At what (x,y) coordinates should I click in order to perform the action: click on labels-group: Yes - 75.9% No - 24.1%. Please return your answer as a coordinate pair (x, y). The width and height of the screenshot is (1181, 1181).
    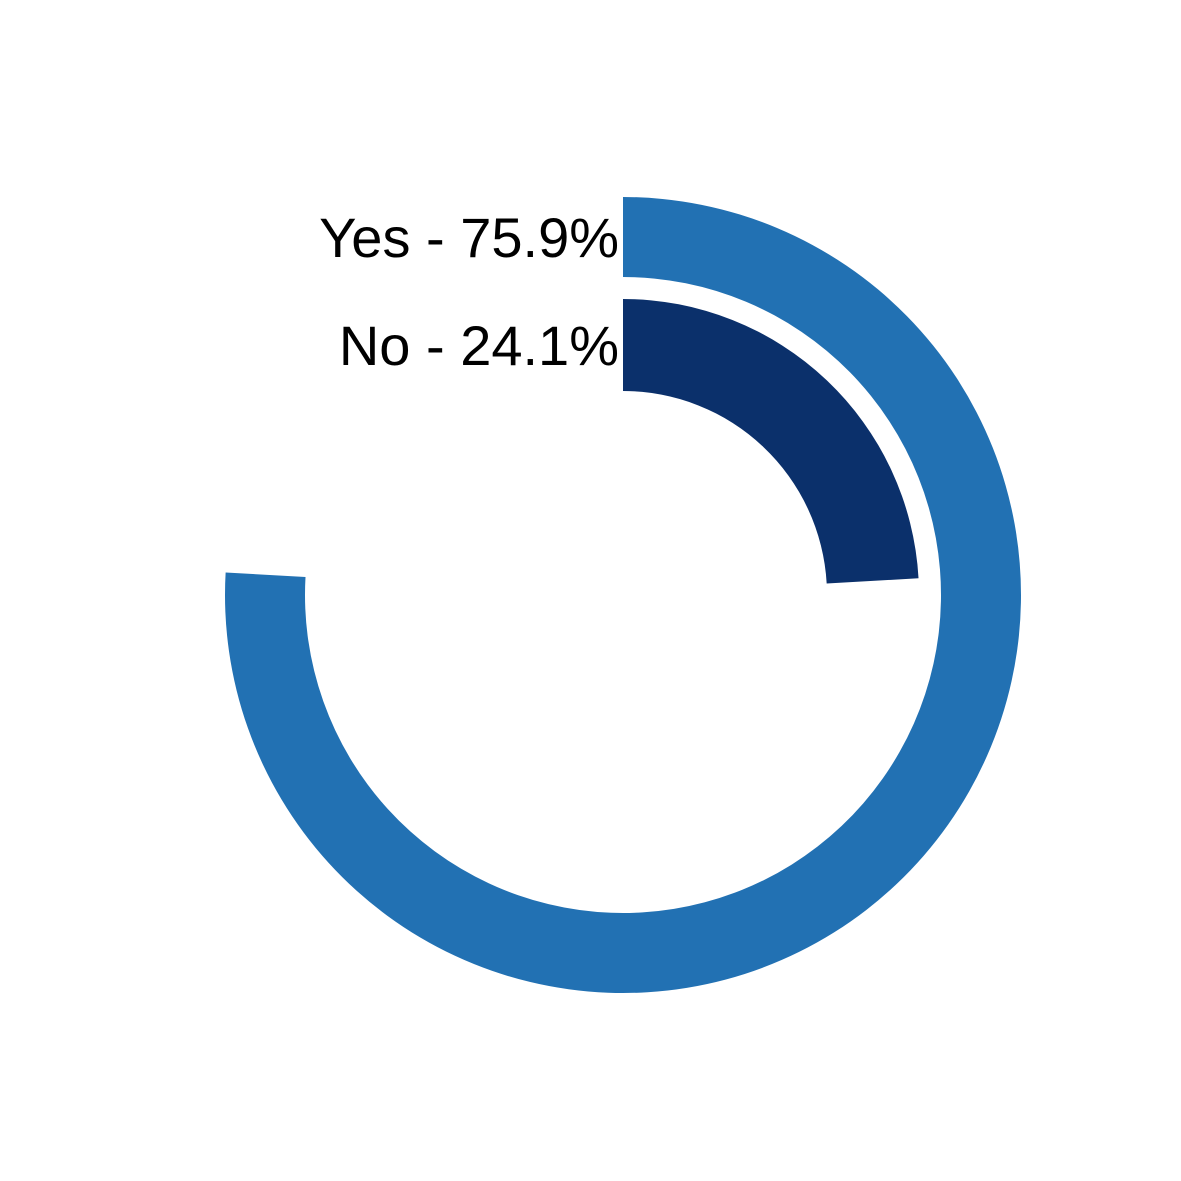
    Looking at the image, I should click on (469, 291).